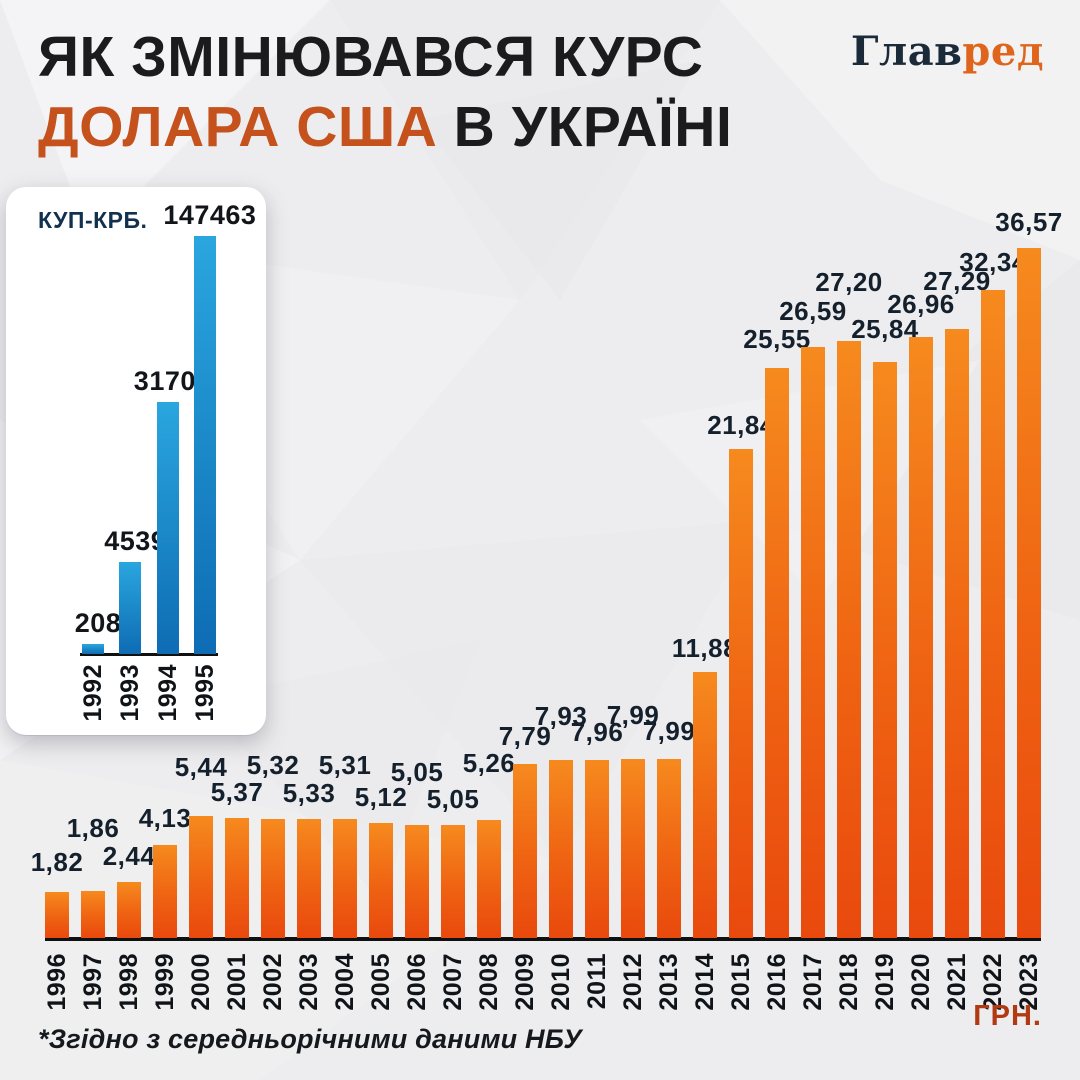 This screenshot has width=1080, height=1080. I want to click on source-footnote: *Згідно з середньорічними даними НБУ, so click(310, 1039).